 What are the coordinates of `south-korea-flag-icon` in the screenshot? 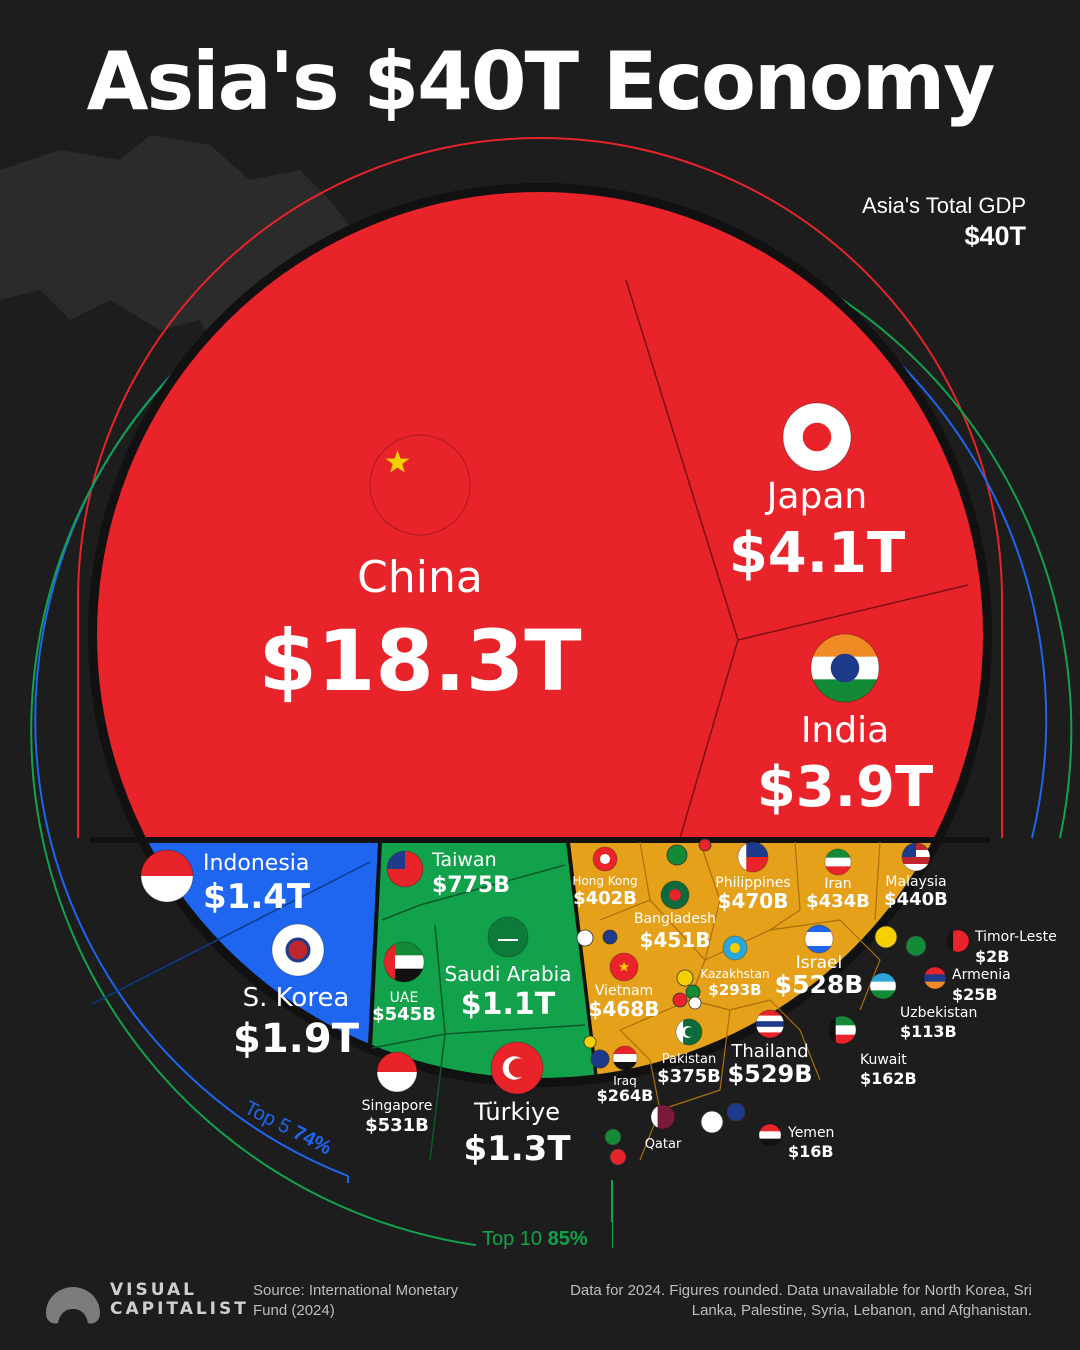 It's located at (298, 950).